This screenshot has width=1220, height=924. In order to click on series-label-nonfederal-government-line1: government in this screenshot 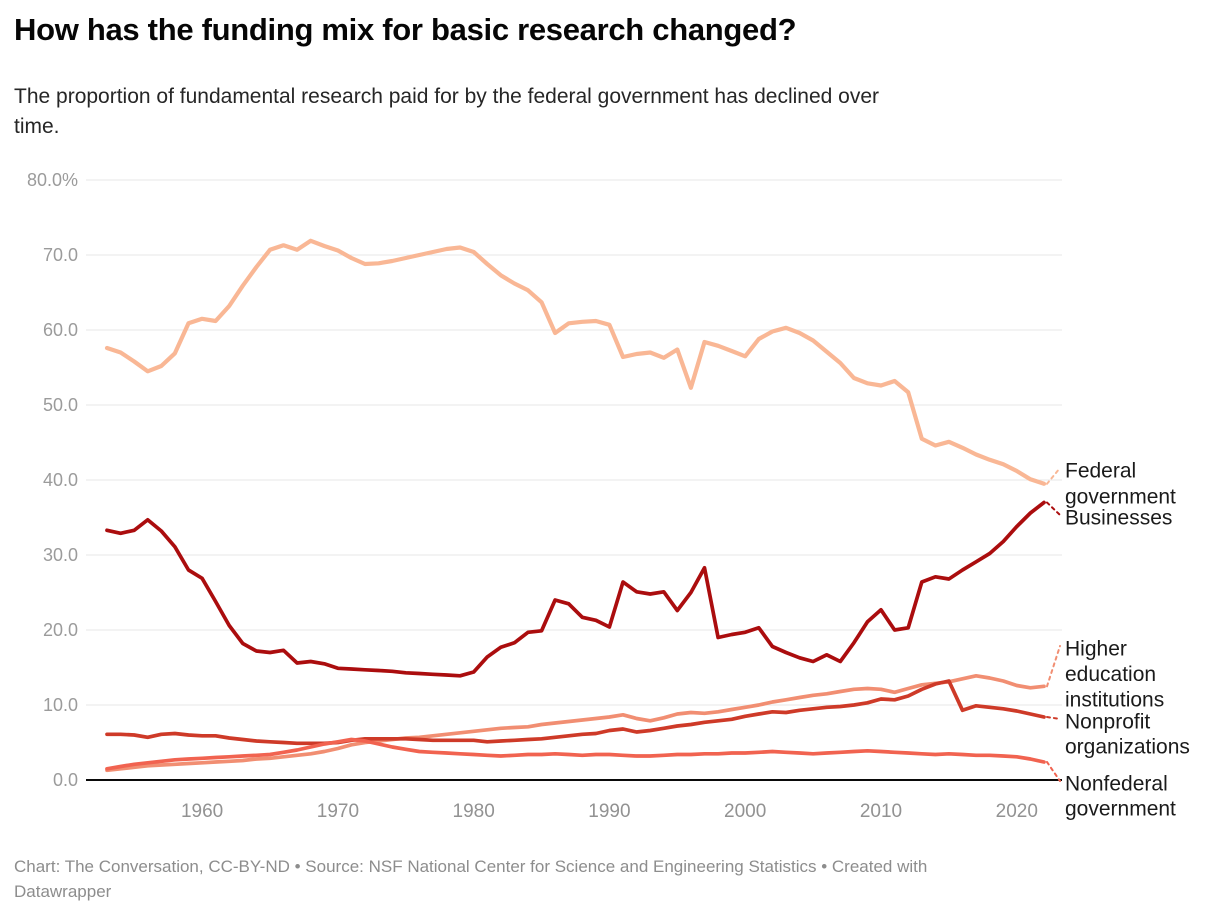, I will do `click(1120, 809)`.